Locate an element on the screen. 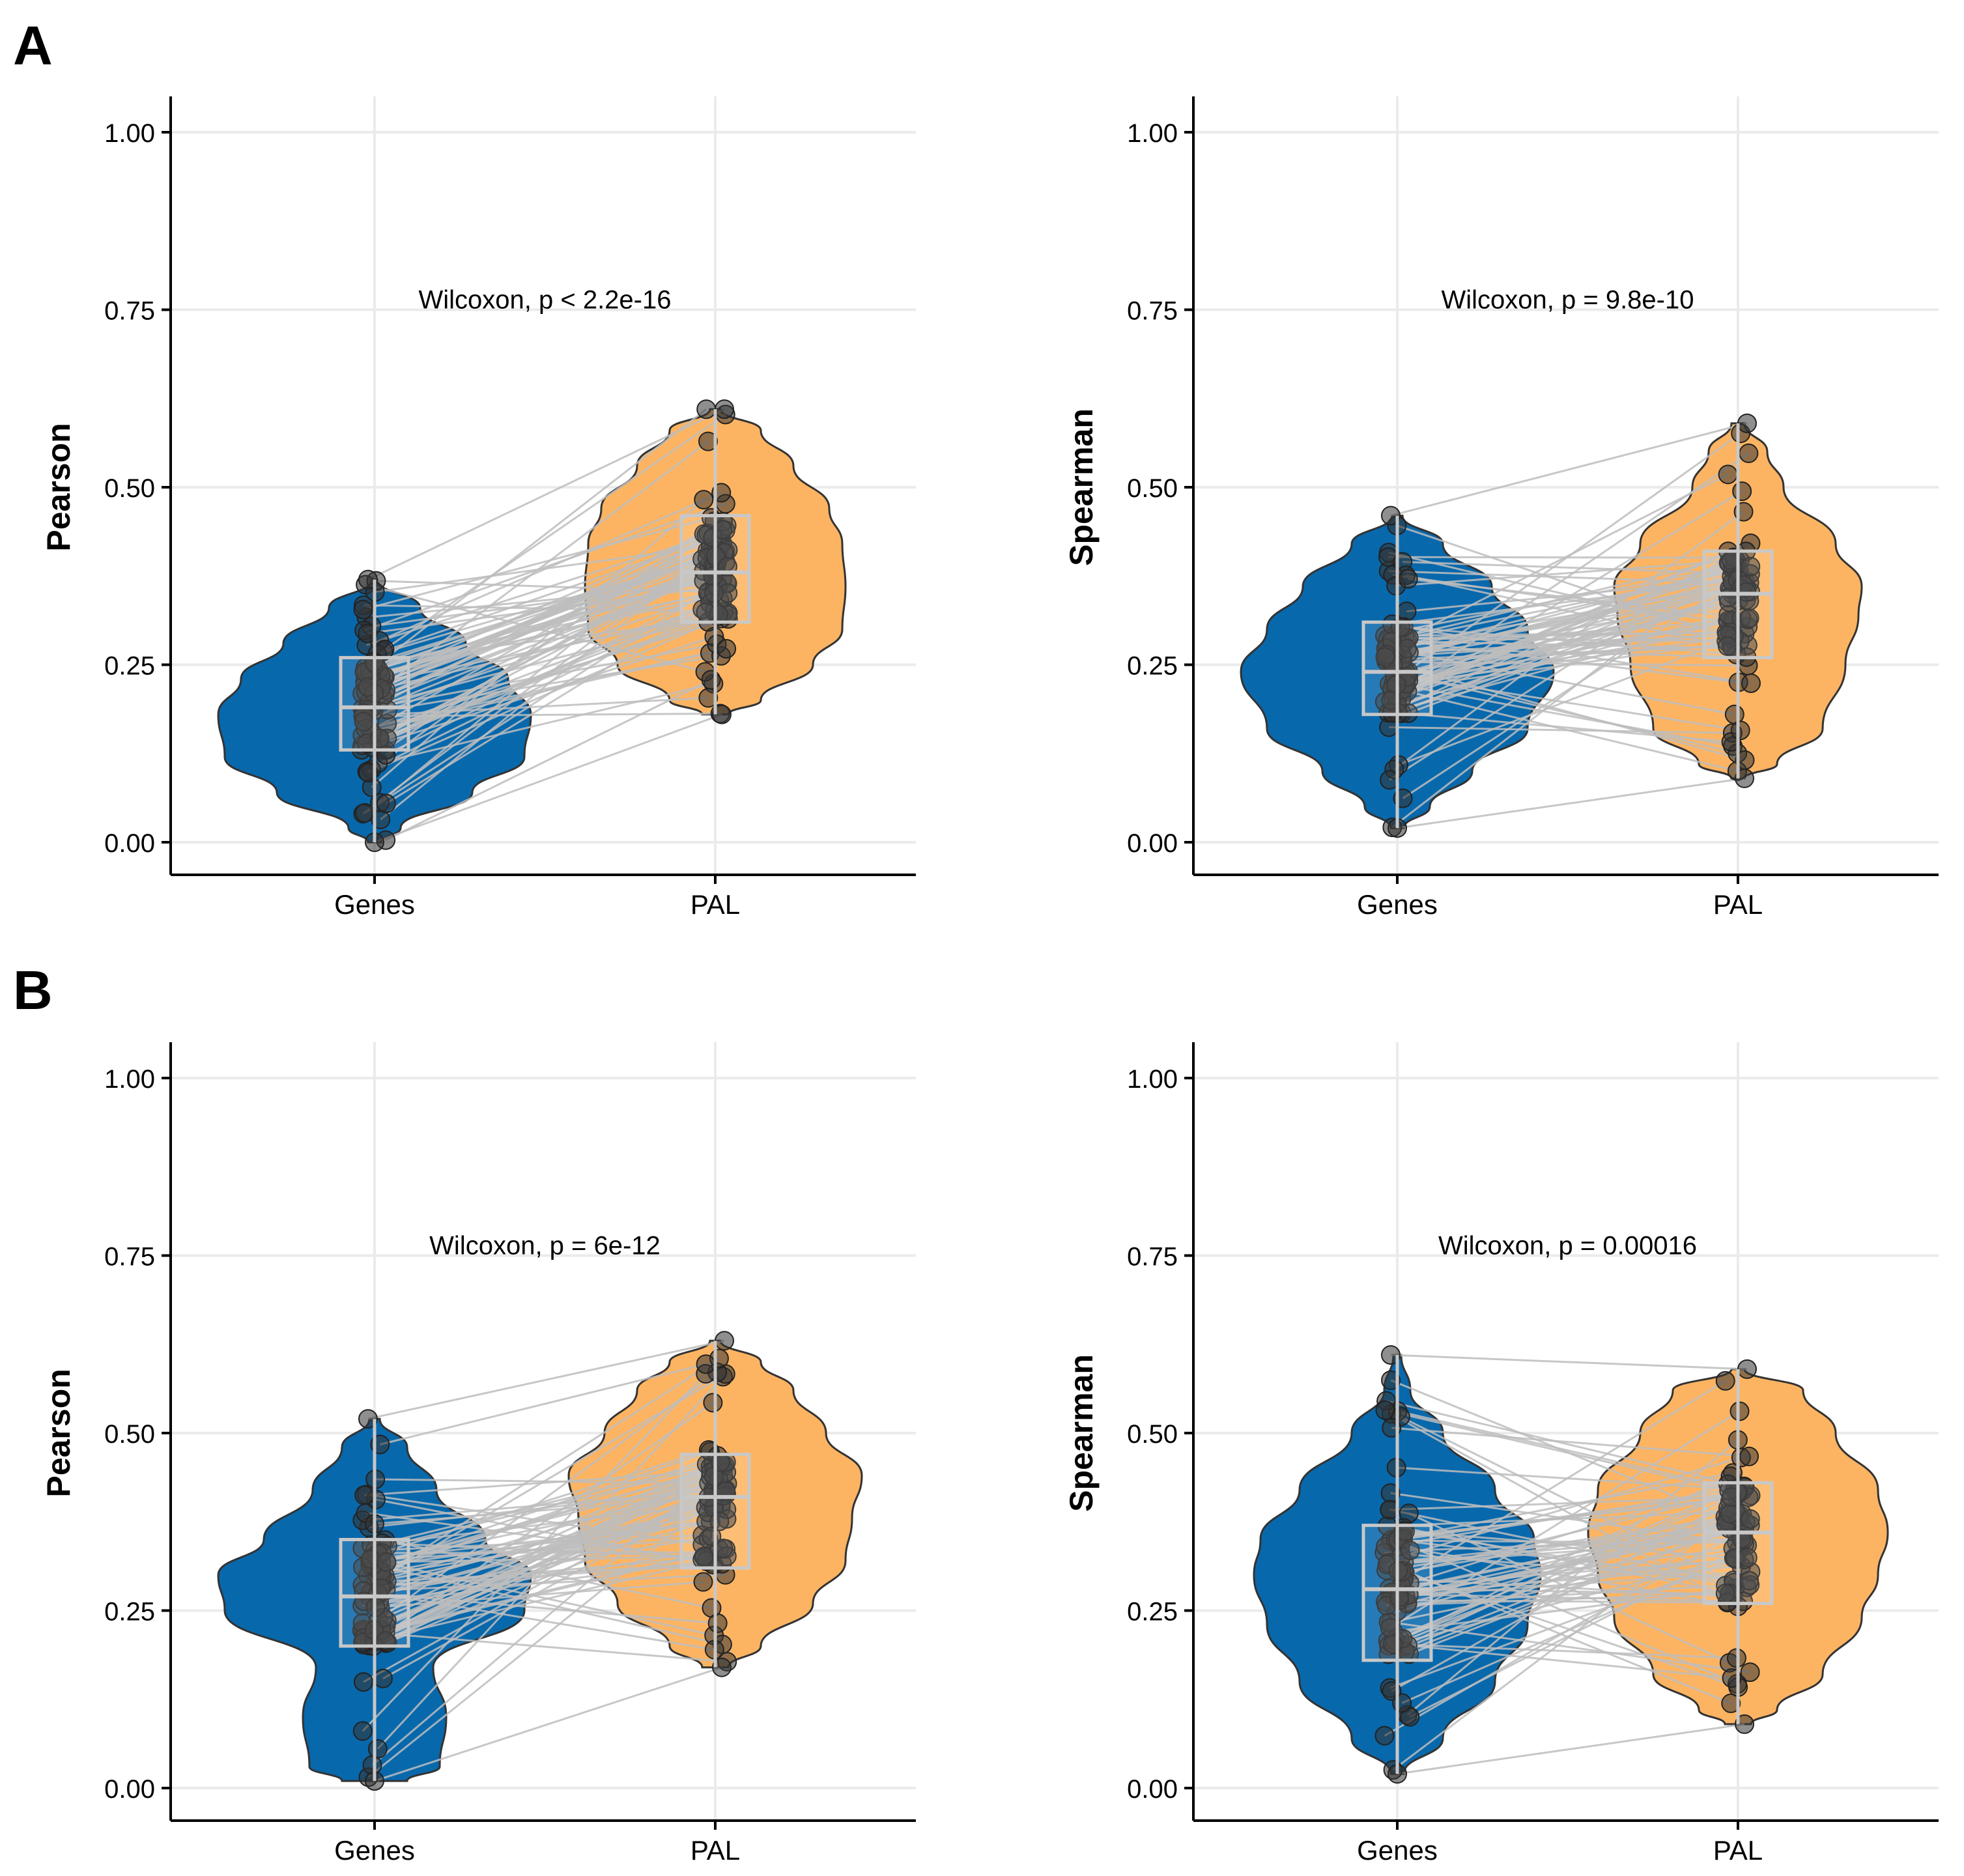  y-tick-label: 0.25 is located at coordinates (1152, 667).